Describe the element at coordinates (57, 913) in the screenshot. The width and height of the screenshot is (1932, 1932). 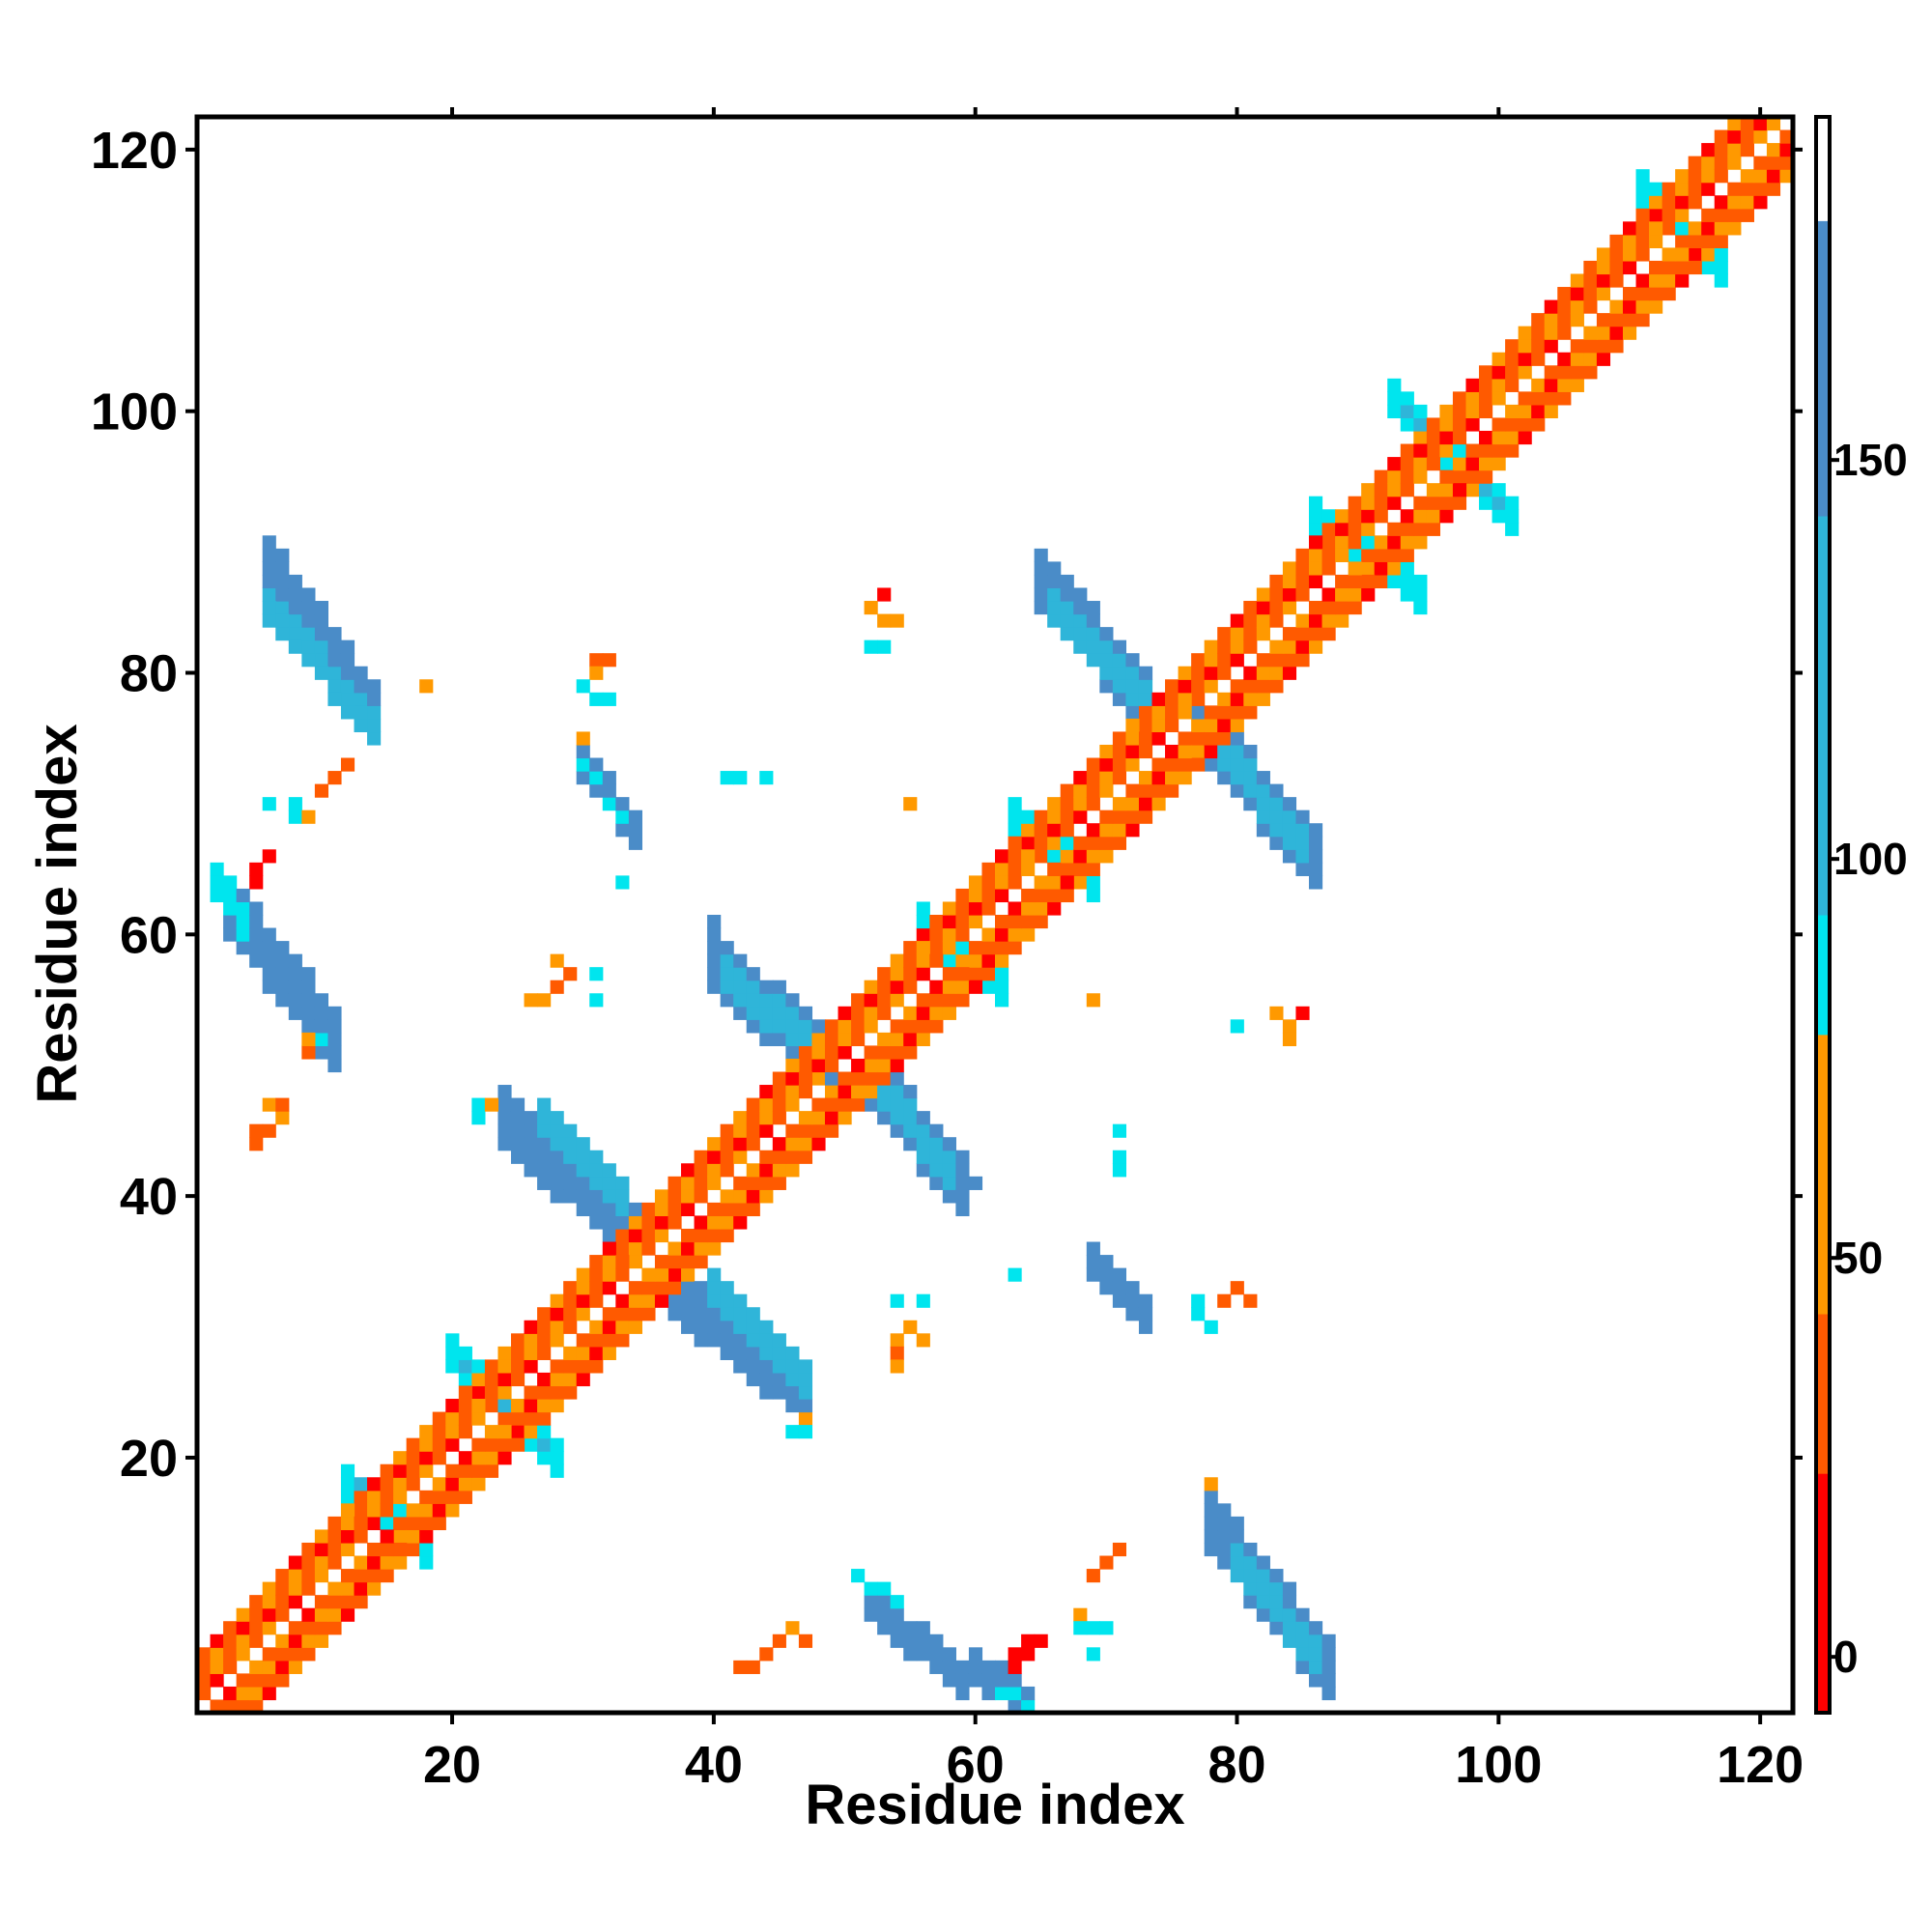
I see `y-axis-title: Residue index` at that location.